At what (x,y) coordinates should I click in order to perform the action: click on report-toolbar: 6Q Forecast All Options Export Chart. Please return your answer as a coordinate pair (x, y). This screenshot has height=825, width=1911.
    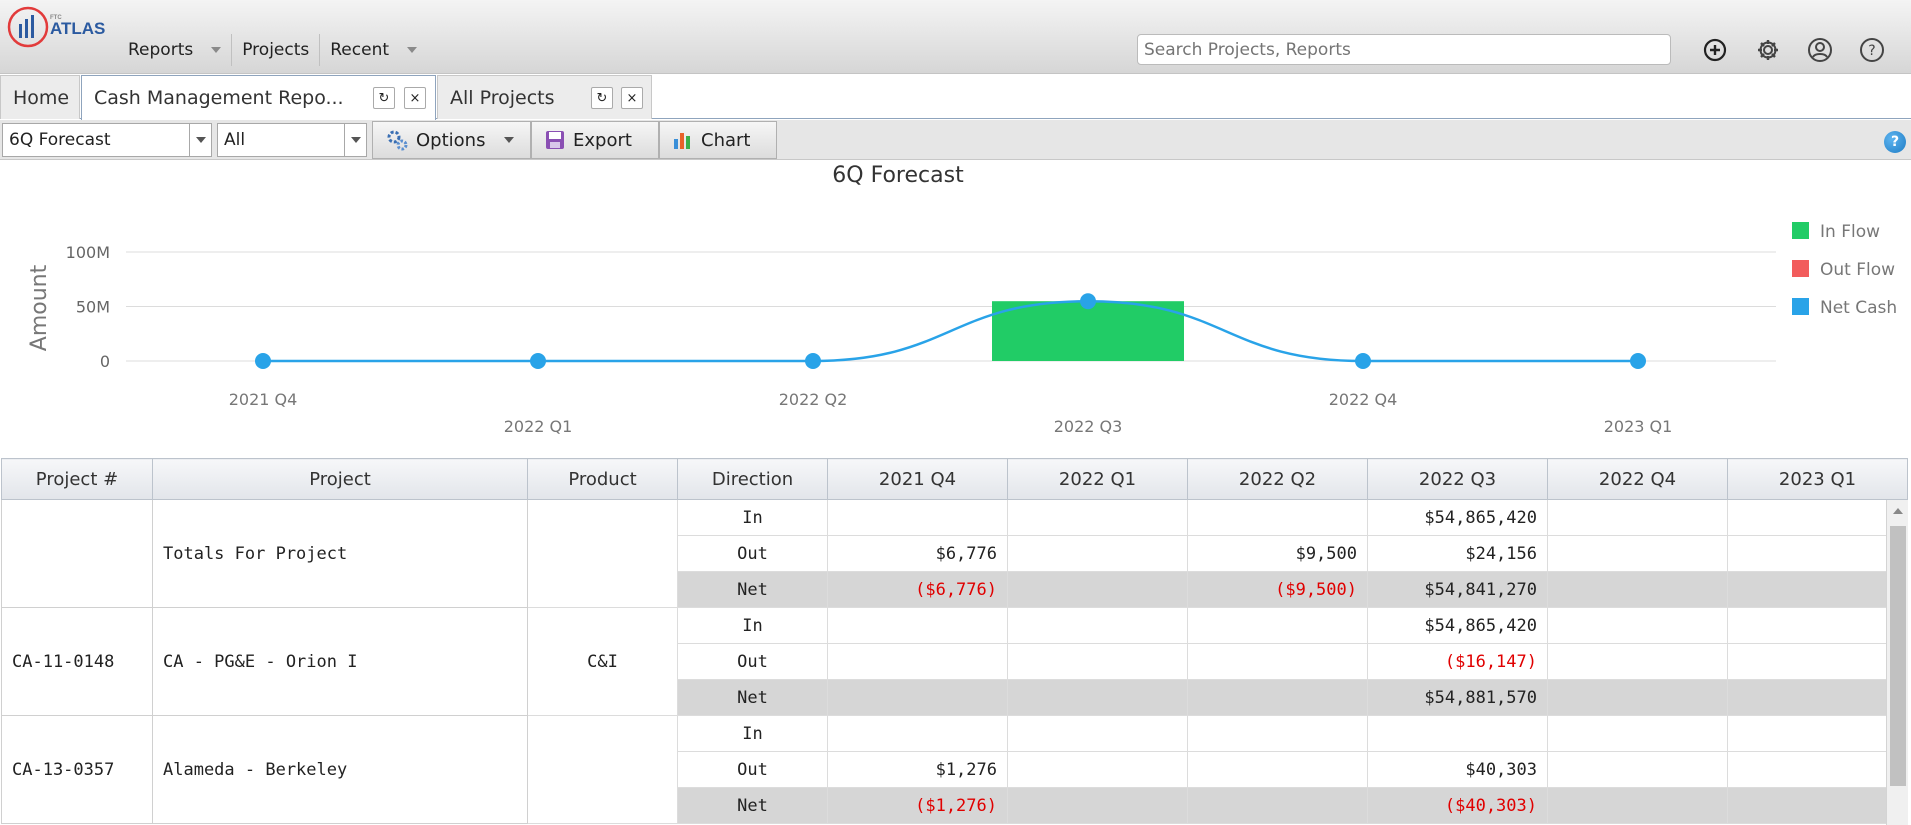
    Looking at the image, I should click on (955, 140).